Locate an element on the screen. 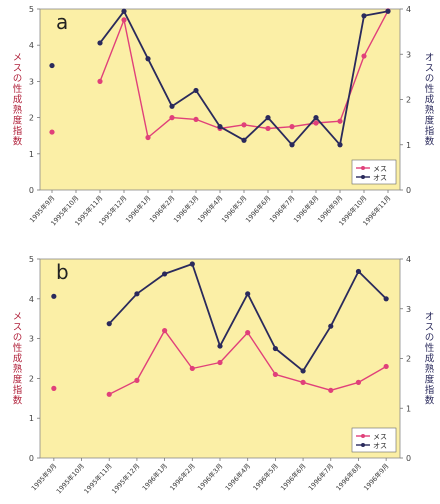 This screenshot has width=440, height=504. x-tick-label: 1995年11月 is located at coordinates (98, 478).